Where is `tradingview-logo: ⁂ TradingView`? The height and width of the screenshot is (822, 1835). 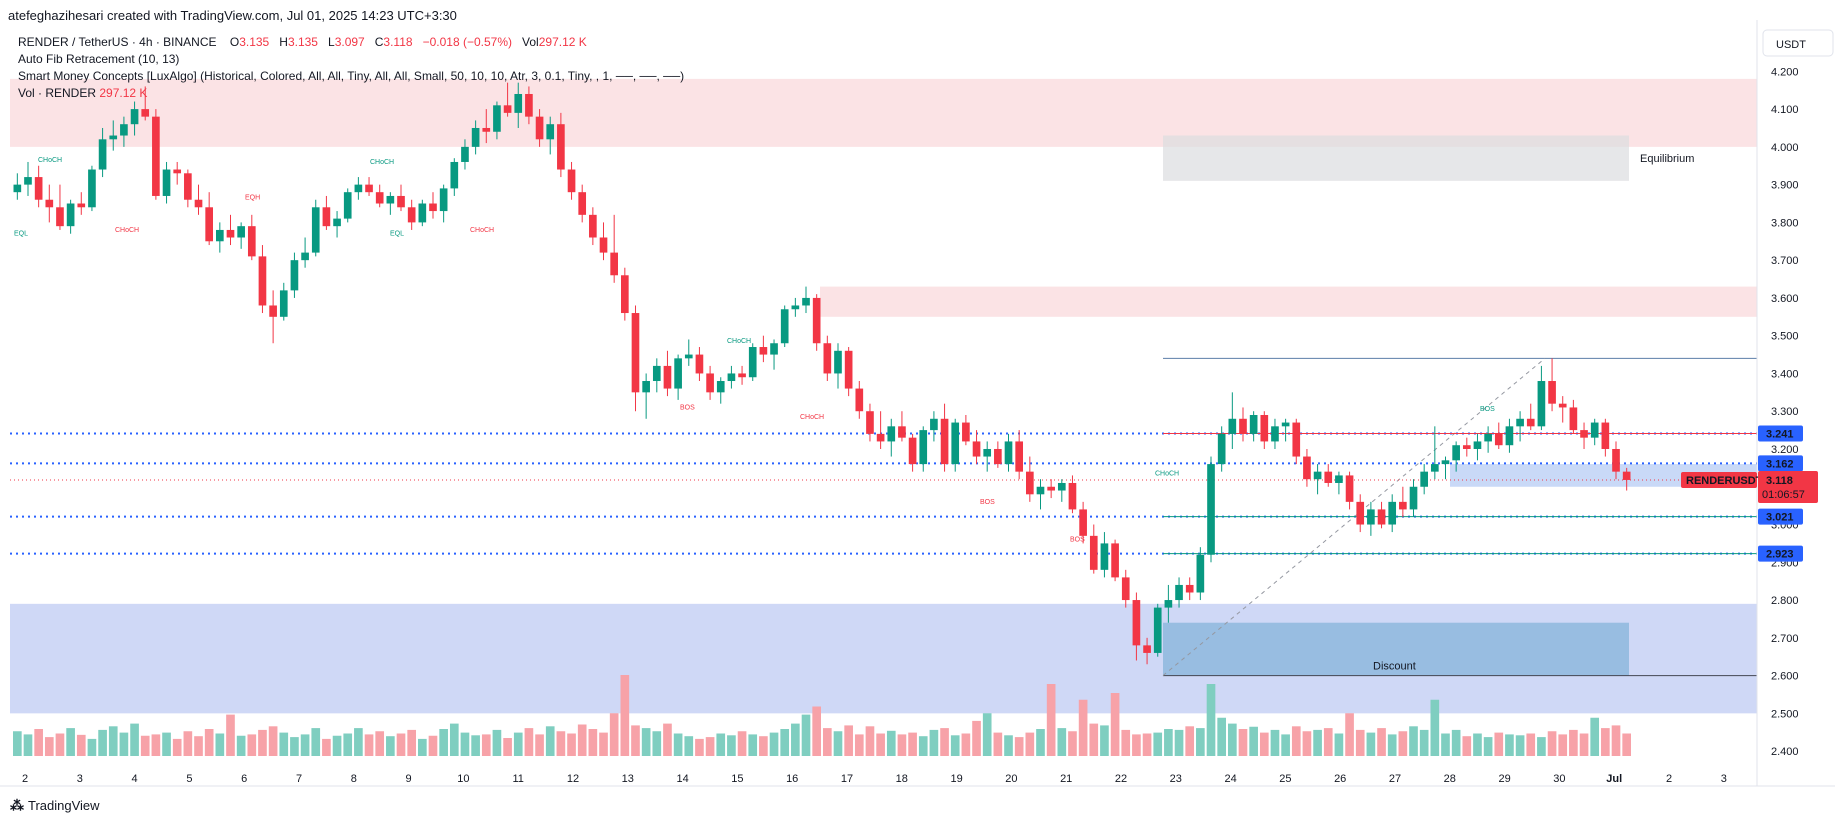
tradingview-logo: ⁂ TradingView is located at coordinates (55, 805).